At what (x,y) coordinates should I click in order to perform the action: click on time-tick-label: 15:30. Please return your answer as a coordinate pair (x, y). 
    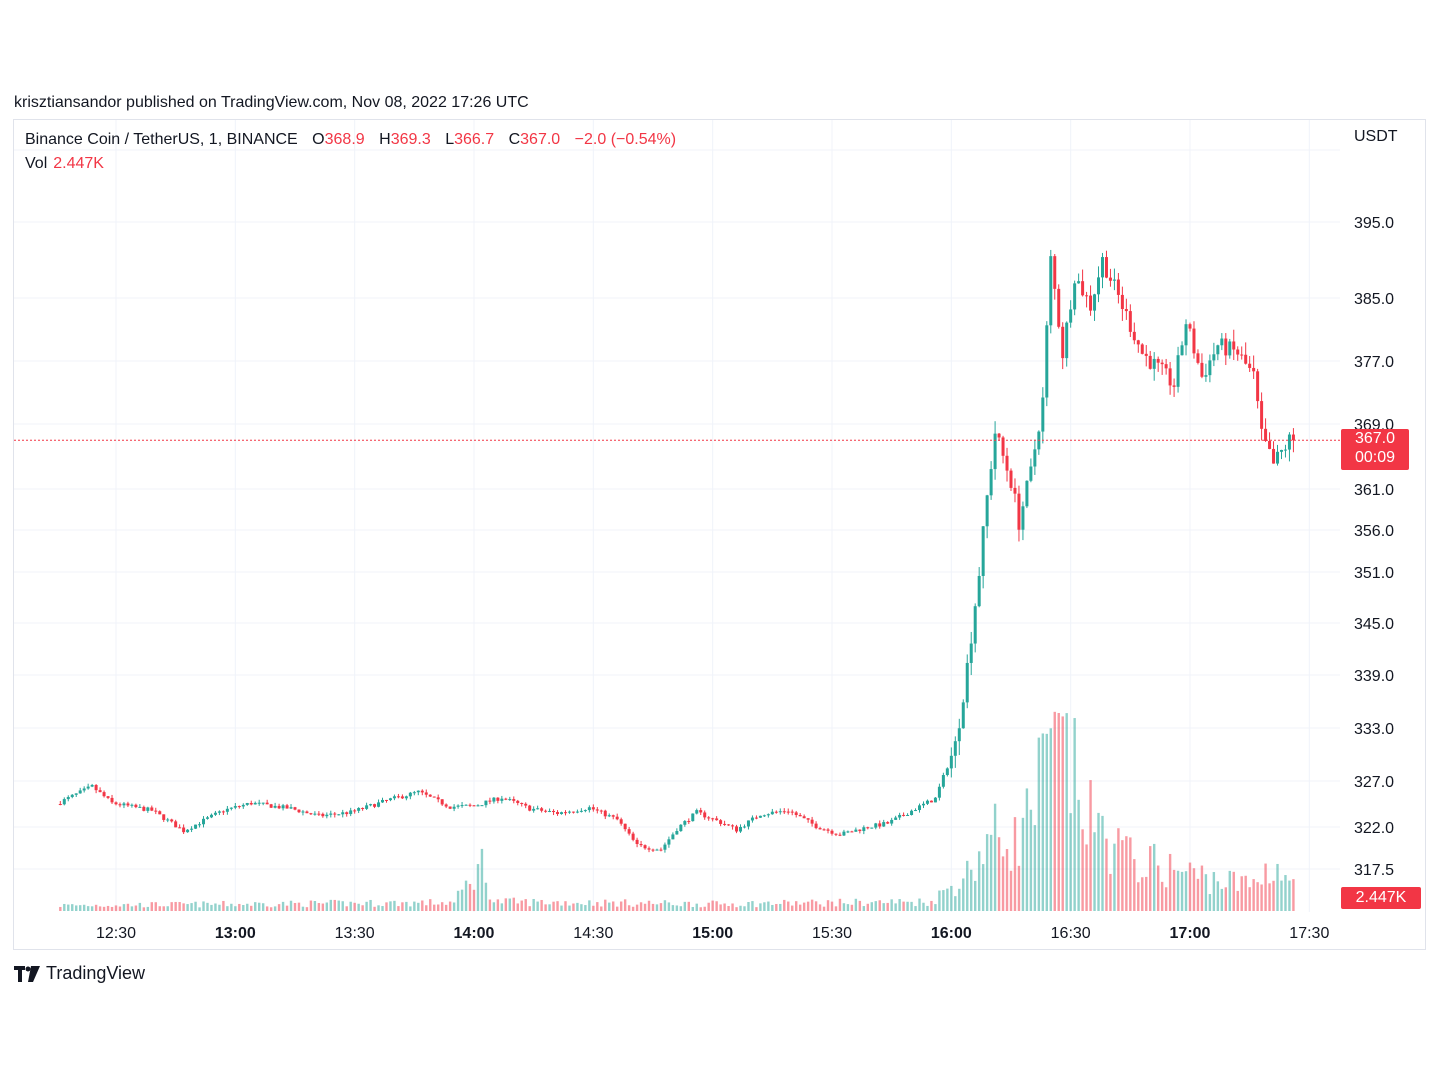
    Looking at the image, I should click on (832, 933).